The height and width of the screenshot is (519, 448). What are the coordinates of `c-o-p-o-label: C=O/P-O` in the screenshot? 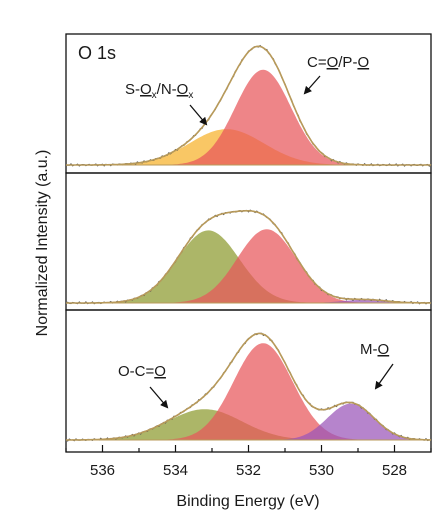 It's located at (338, 62).